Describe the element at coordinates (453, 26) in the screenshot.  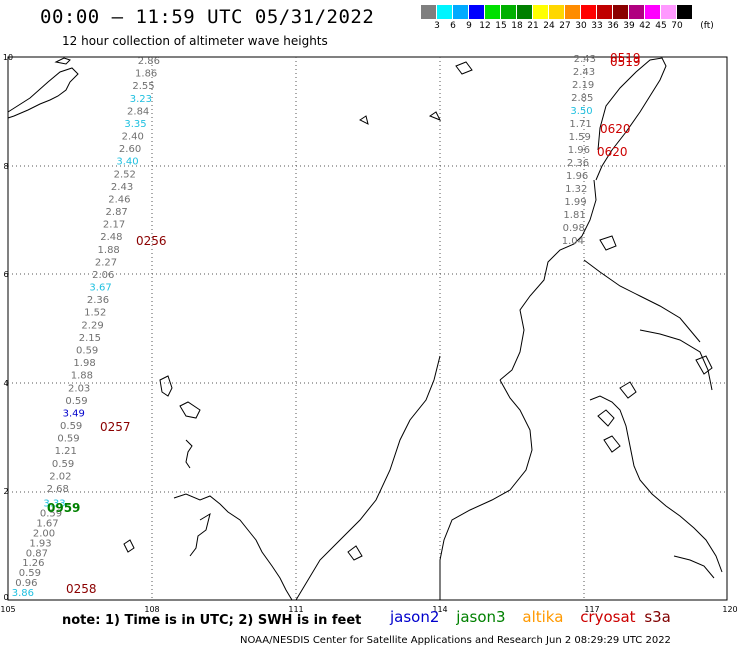
I see `color-scale-label: 6` at that location.